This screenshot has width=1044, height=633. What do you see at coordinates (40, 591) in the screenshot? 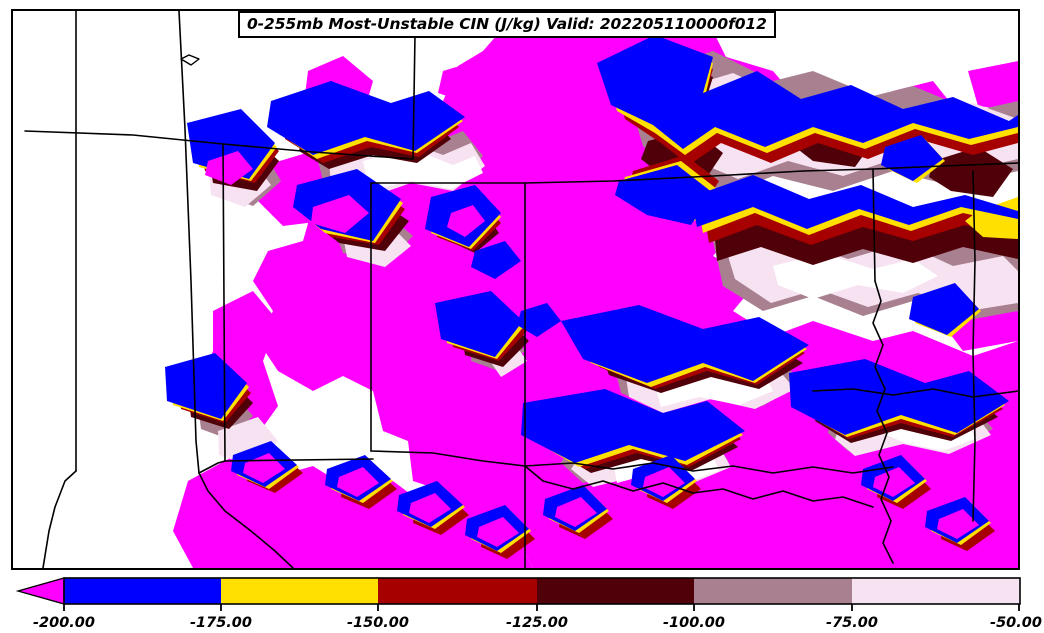
I see `colorbar-extend-min-arrow` at bounding box center [40, 591].